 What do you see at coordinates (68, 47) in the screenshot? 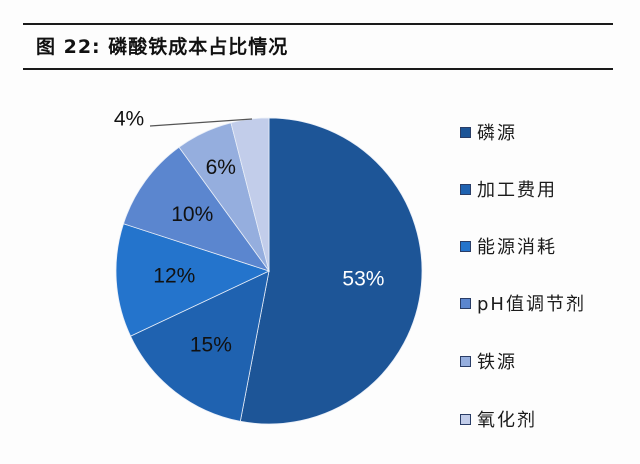
I see `figure-number: 图 22:` at bounding box center [68, 47].